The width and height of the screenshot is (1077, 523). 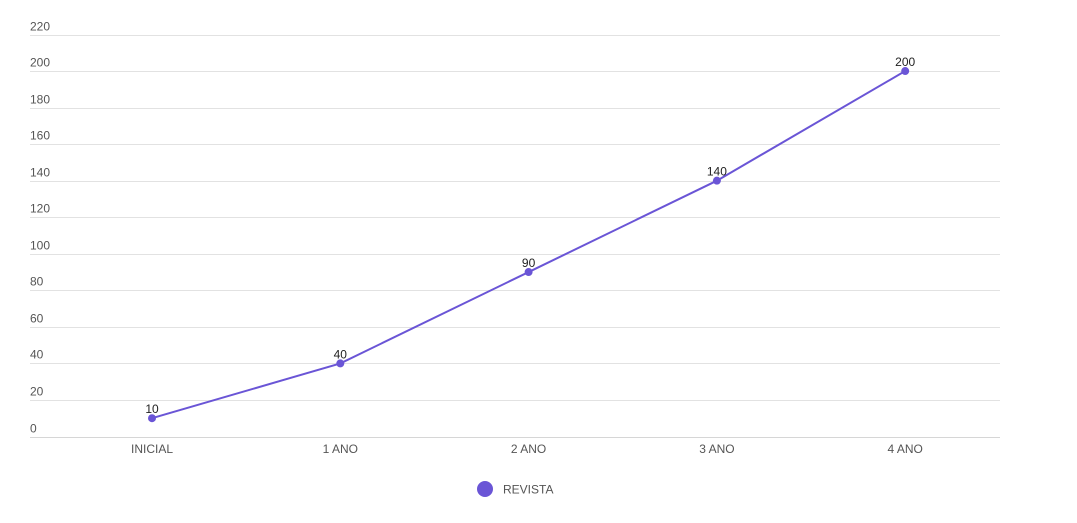 I want to click on data-label: 40, so click(x=341, y=354).